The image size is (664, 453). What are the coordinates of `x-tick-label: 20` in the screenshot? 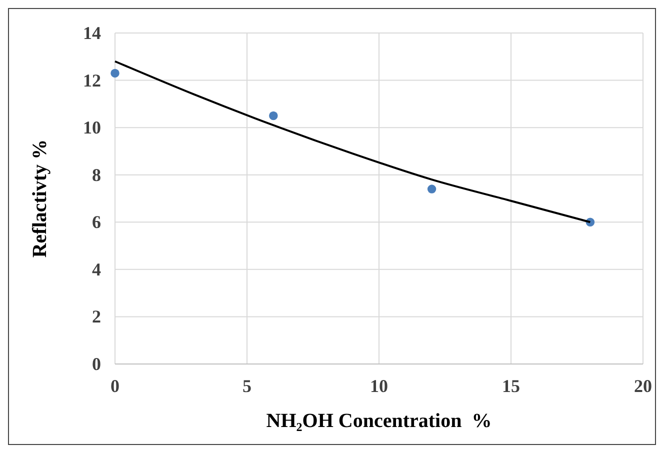 It's located at (643, 386).